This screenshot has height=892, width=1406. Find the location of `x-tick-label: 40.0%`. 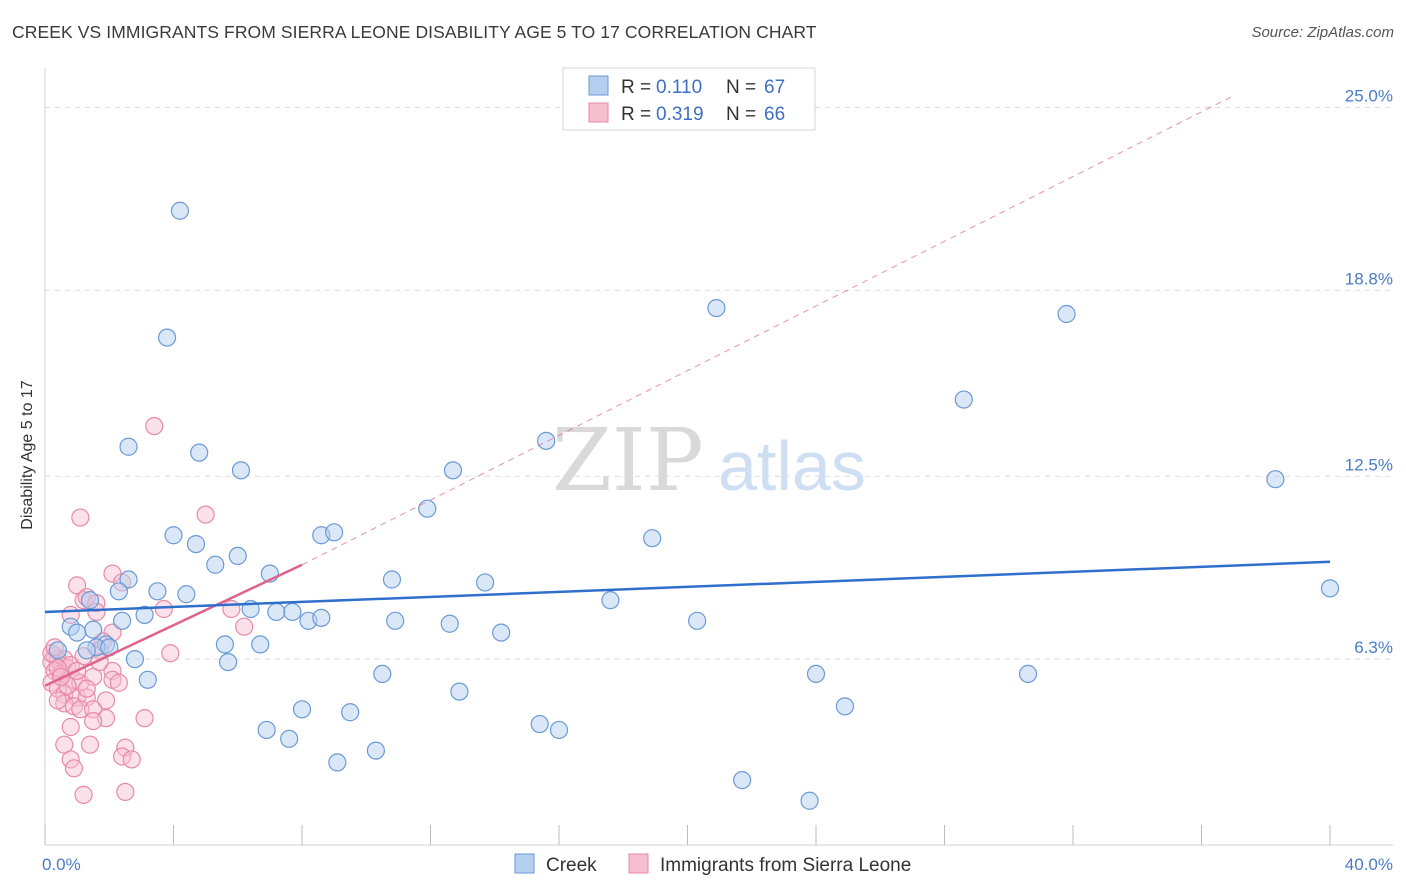

x-tick-label: 40.0% is located at coordinates (1369, 864).